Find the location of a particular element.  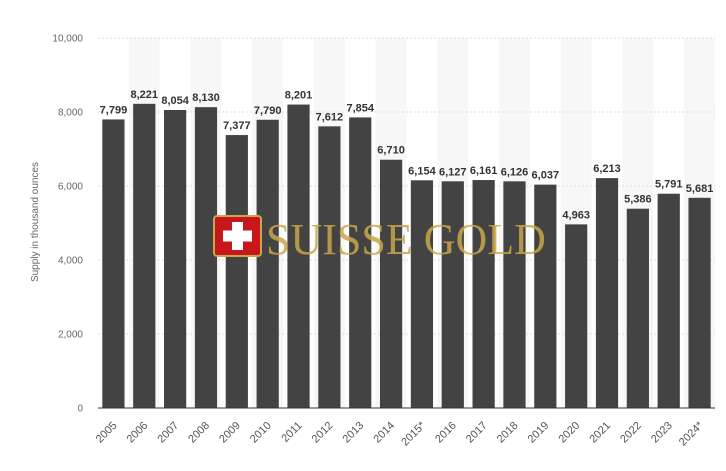

y-tick-label: 6,000 is located at coordinates (70, 187).